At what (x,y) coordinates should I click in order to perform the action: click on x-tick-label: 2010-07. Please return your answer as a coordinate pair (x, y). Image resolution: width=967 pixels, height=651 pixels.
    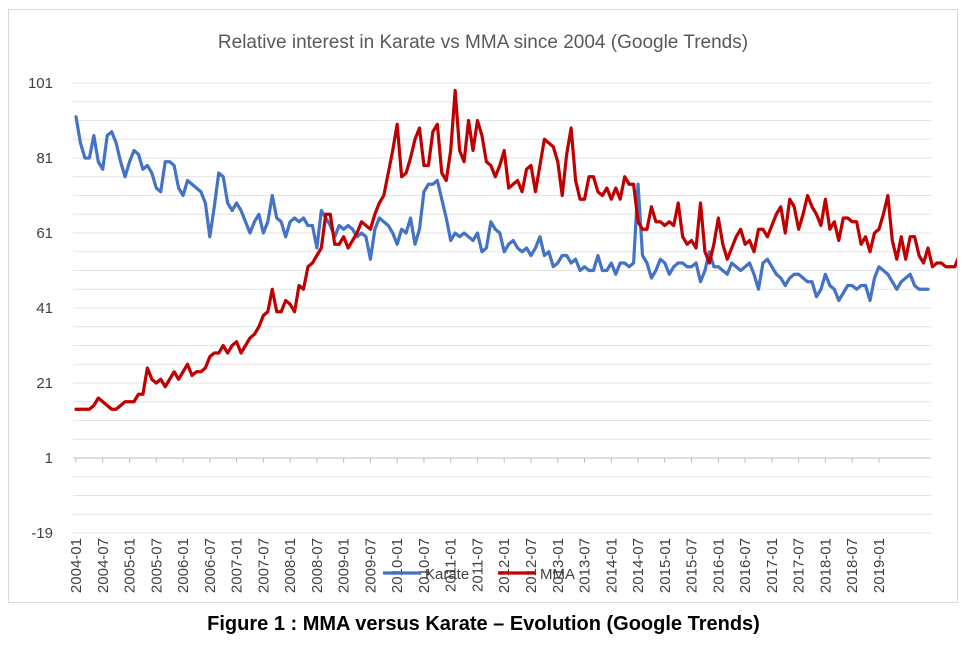
    Looking at the image, I should click on (424, 565).